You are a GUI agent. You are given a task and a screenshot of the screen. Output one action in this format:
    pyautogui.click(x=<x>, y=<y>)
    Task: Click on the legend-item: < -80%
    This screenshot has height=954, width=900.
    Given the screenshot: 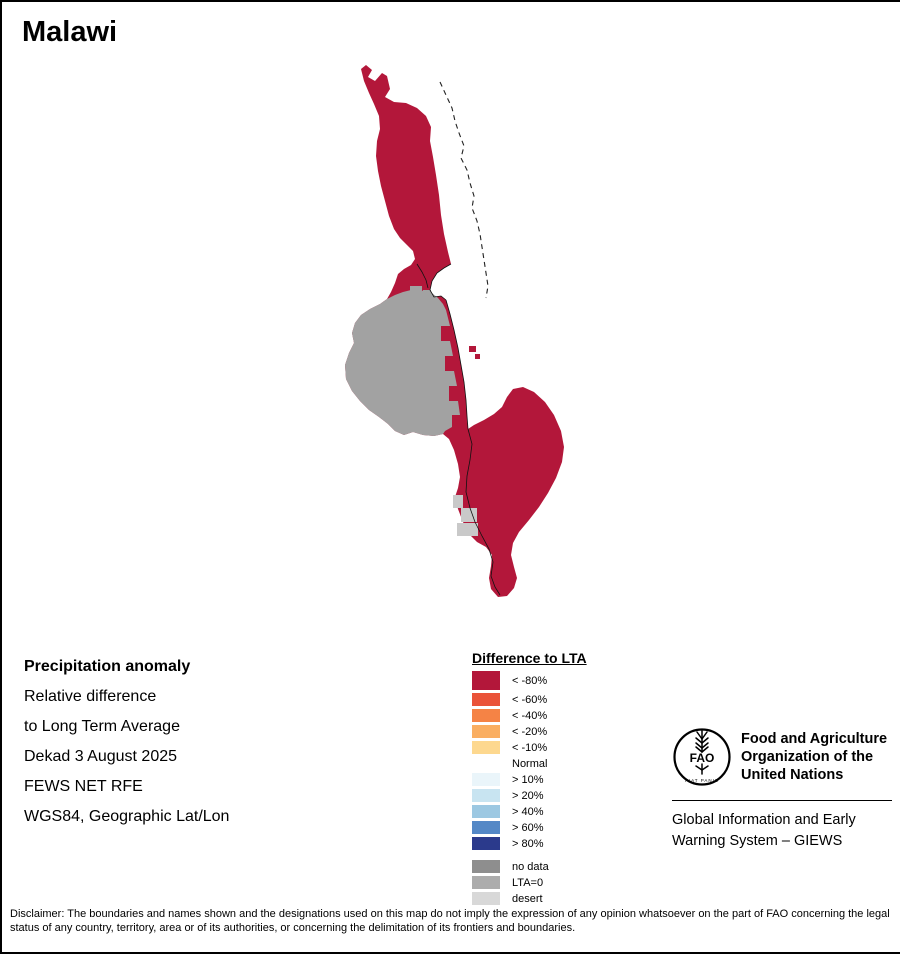 What is the action you would take?
    pyautogui.click(x=529, y=680)
    